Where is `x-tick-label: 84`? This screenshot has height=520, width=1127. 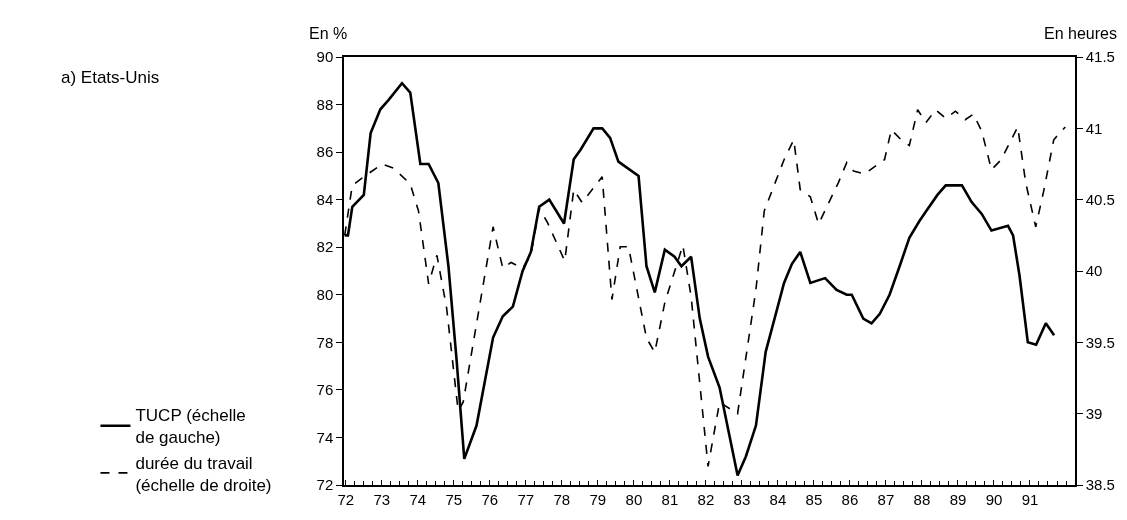
x-tick-label: 84 is located at coordinates (778, 499).